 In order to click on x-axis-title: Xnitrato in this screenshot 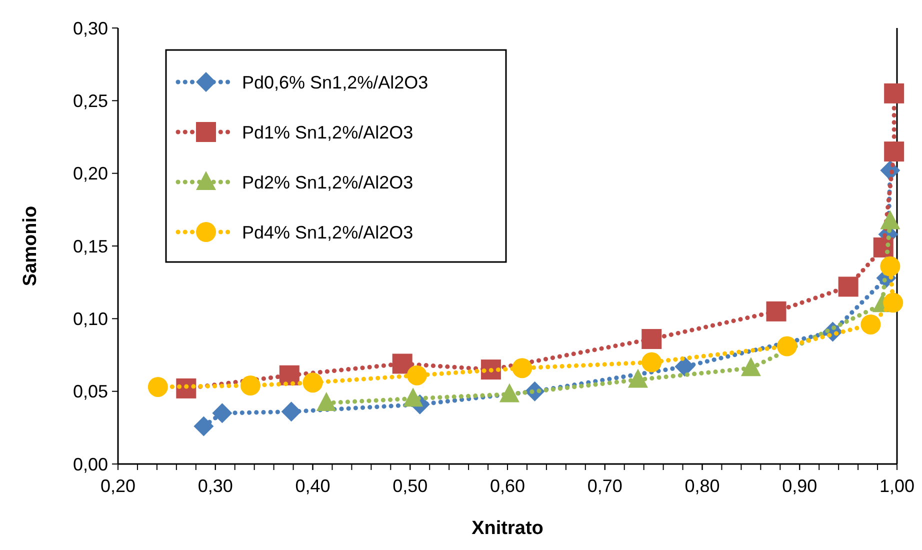, I will do `click(508, 528)`.